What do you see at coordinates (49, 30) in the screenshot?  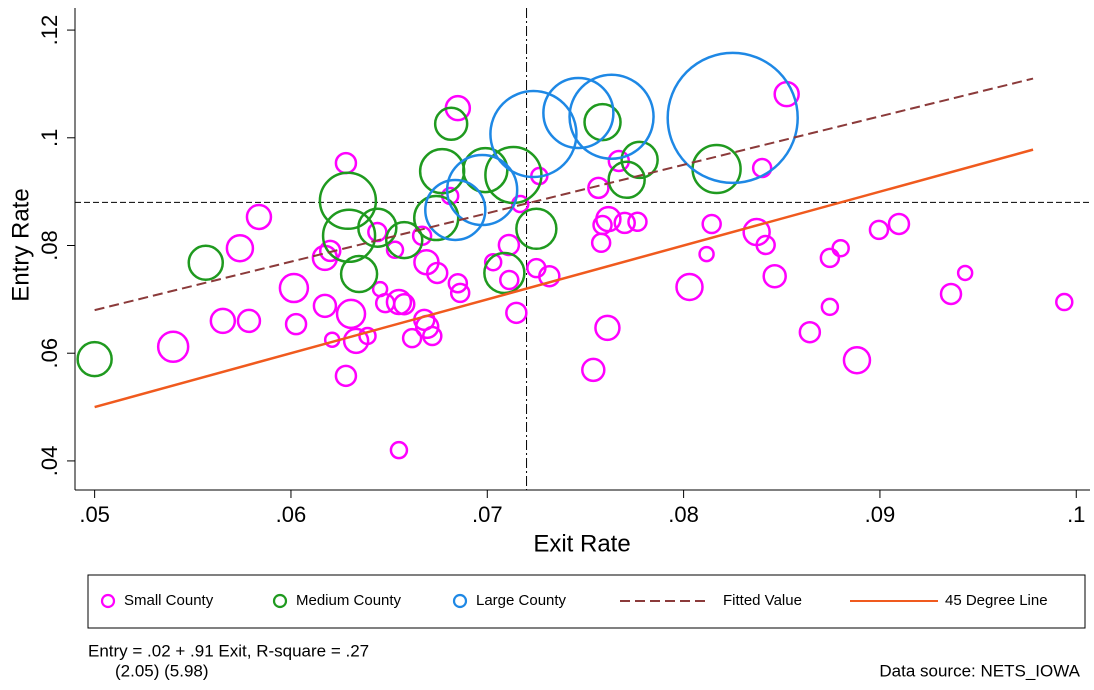 I see `y-tick-label: .12` at bounding box center [49, 30].